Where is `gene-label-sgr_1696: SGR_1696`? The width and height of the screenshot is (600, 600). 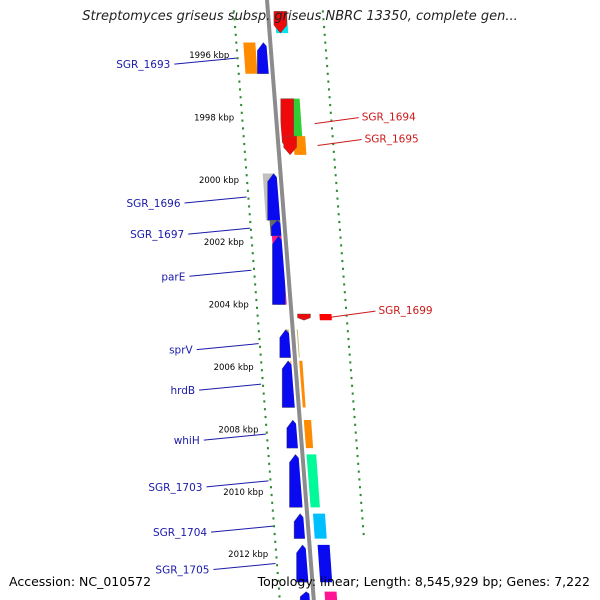
gene-label-sgr_1696: SGR_1696 is located at coordinates (153, 204).